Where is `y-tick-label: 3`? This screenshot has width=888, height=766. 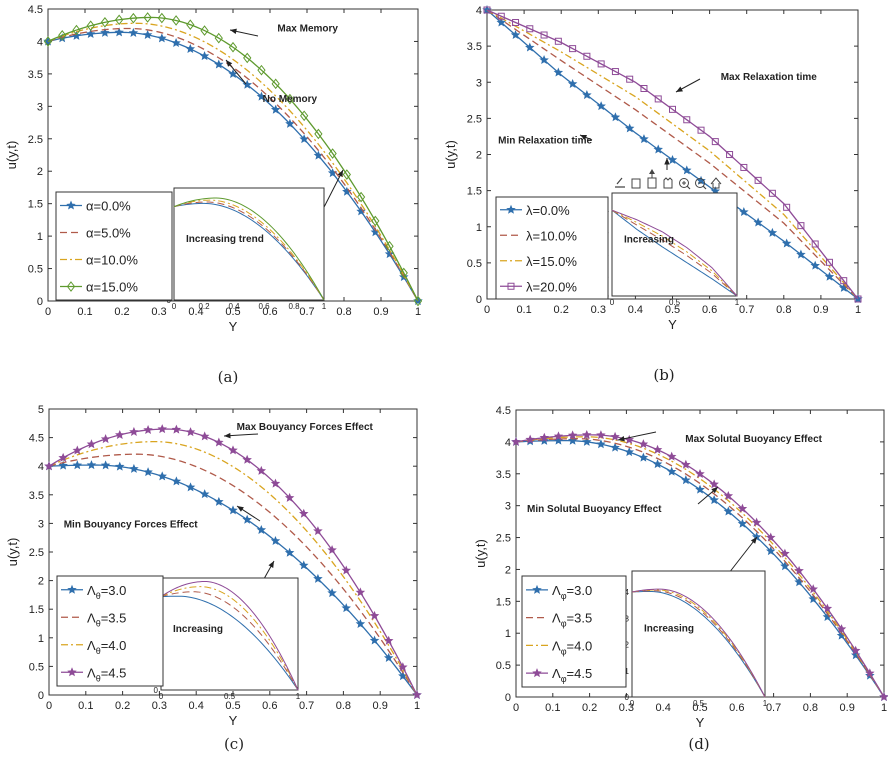
y-tick-label: 3 is located at coordinates (41, 524).